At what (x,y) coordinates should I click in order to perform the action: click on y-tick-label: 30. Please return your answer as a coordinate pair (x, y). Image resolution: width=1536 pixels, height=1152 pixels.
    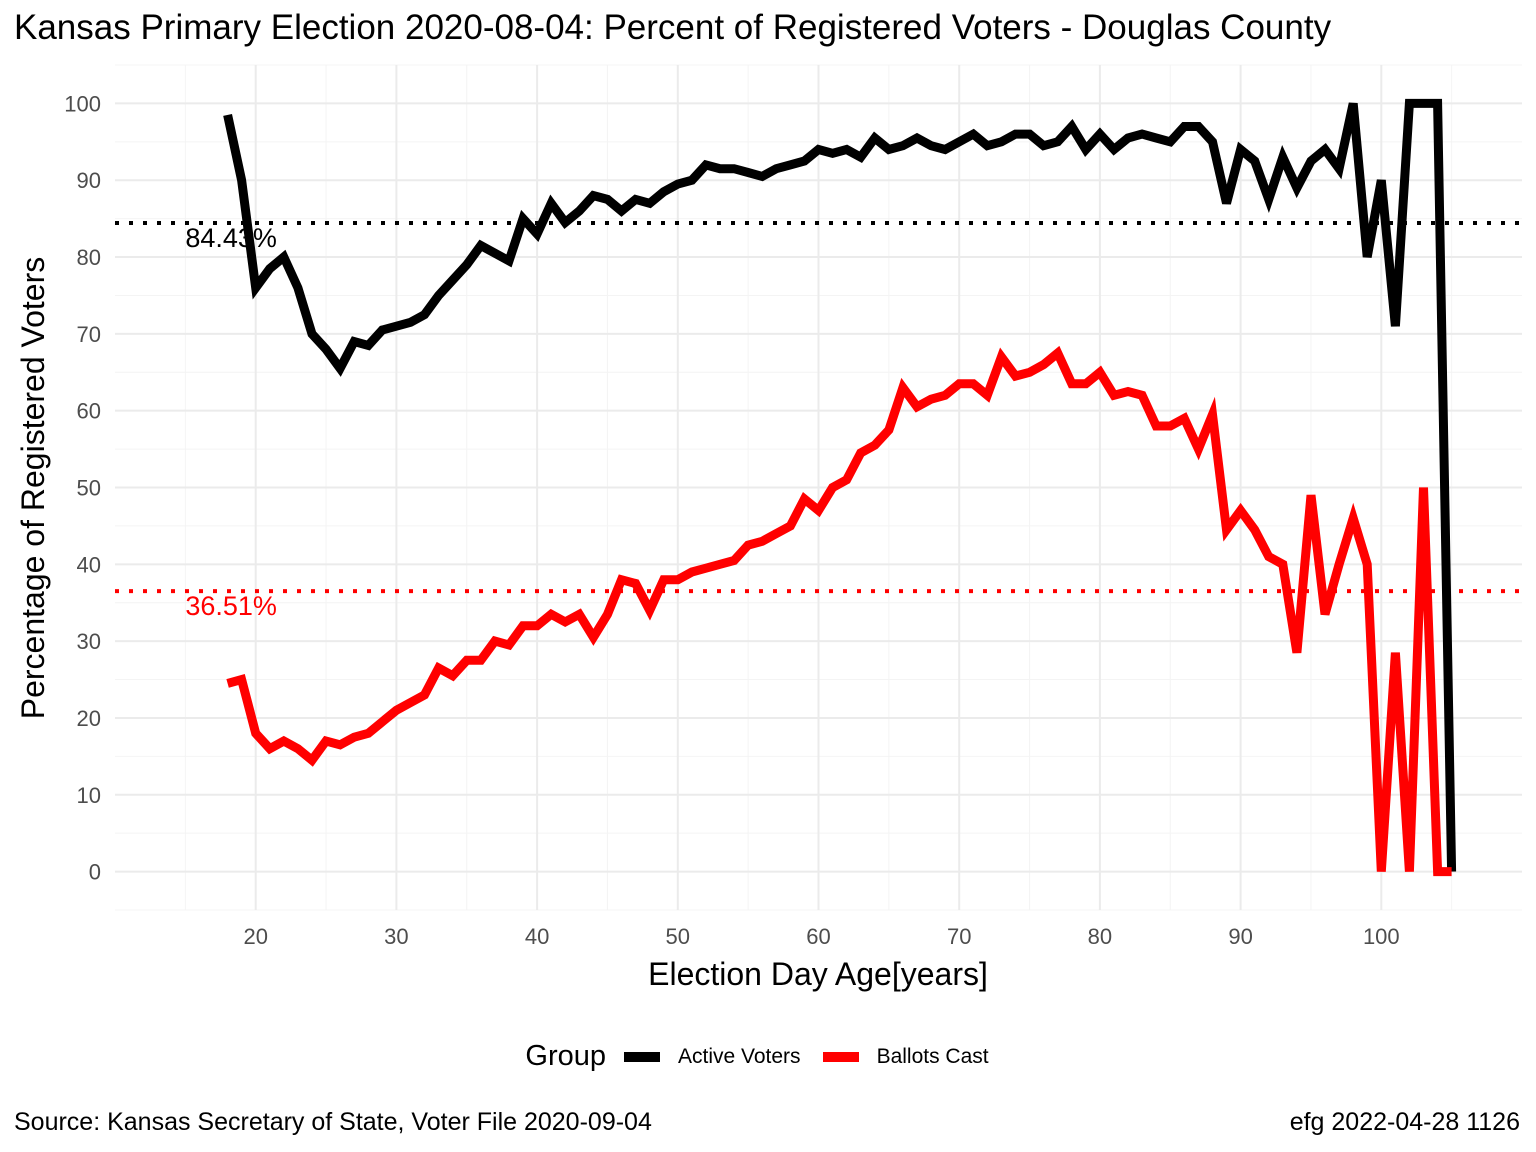
    Looking at the image, I should click on (89, 641).